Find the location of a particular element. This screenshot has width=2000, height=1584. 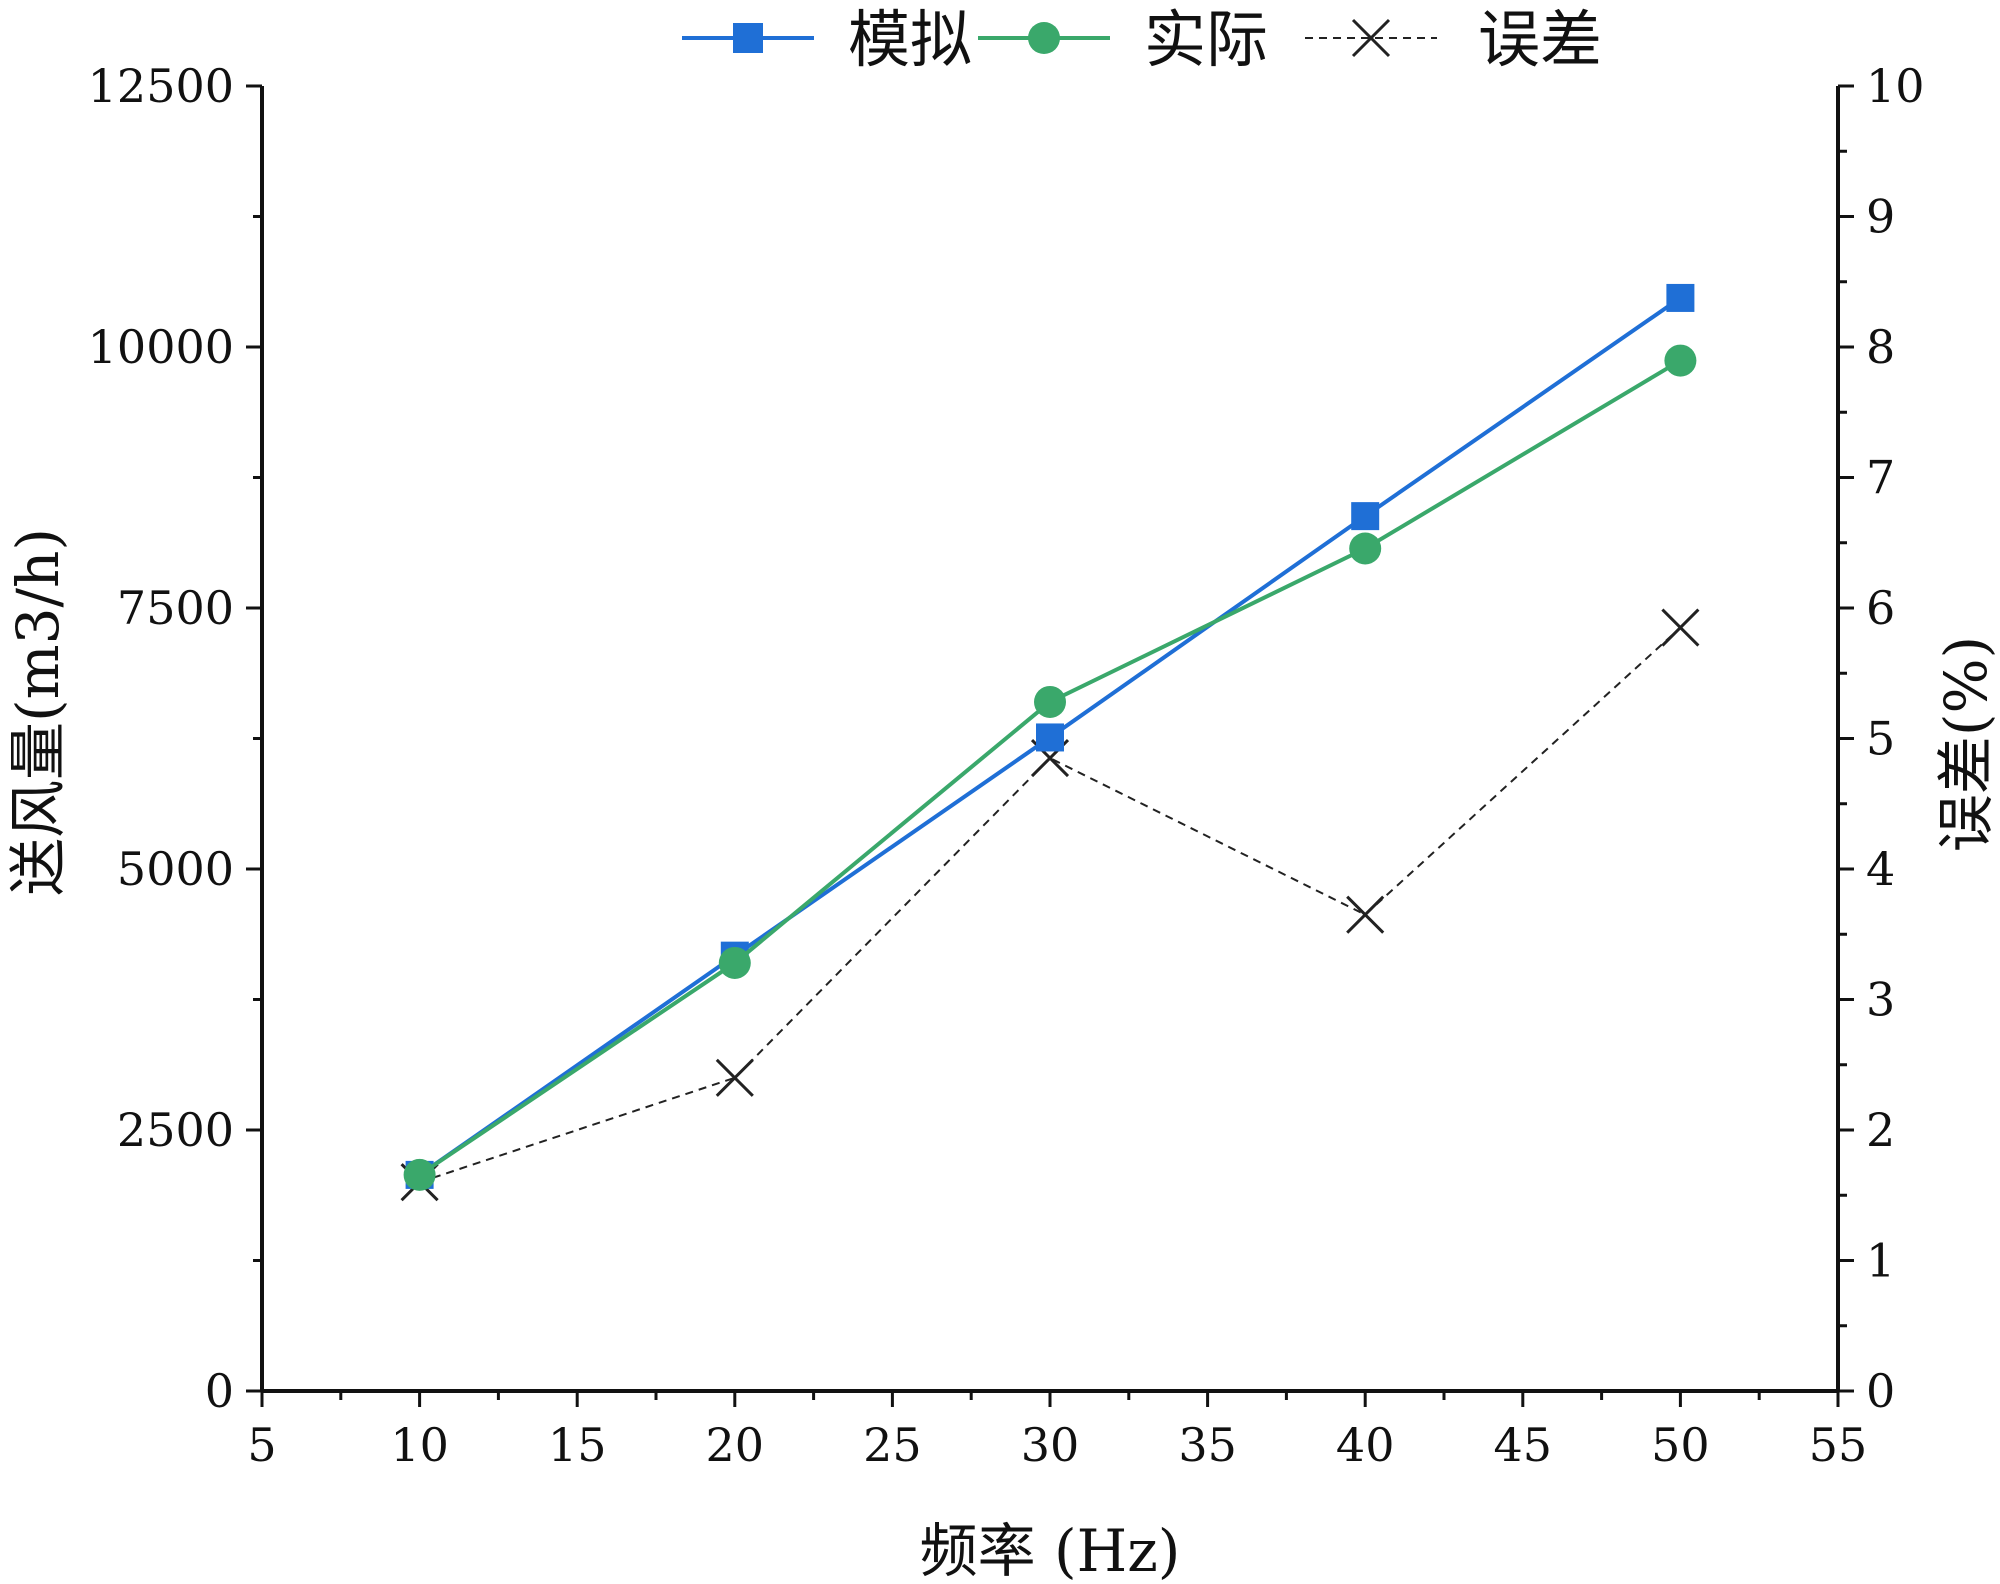

right-y-tick-label-5: 5 is located at coordinates (1880, 739).